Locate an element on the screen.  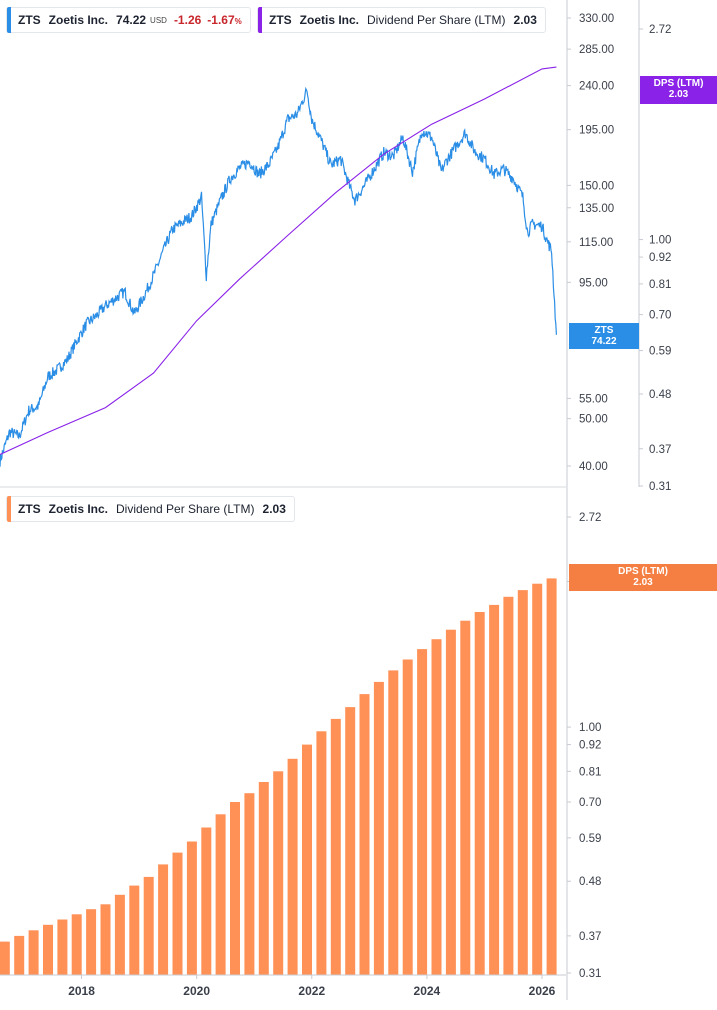
dps-top-swatch is located at coordinates (260, 20).